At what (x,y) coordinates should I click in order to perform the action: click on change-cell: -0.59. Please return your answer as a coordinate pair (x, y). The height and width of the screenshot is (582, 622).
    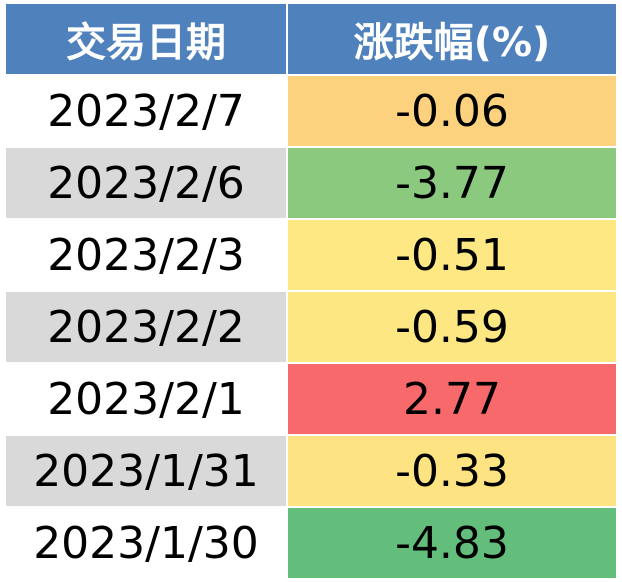
    Looking at the image, I should click on (452, 327).